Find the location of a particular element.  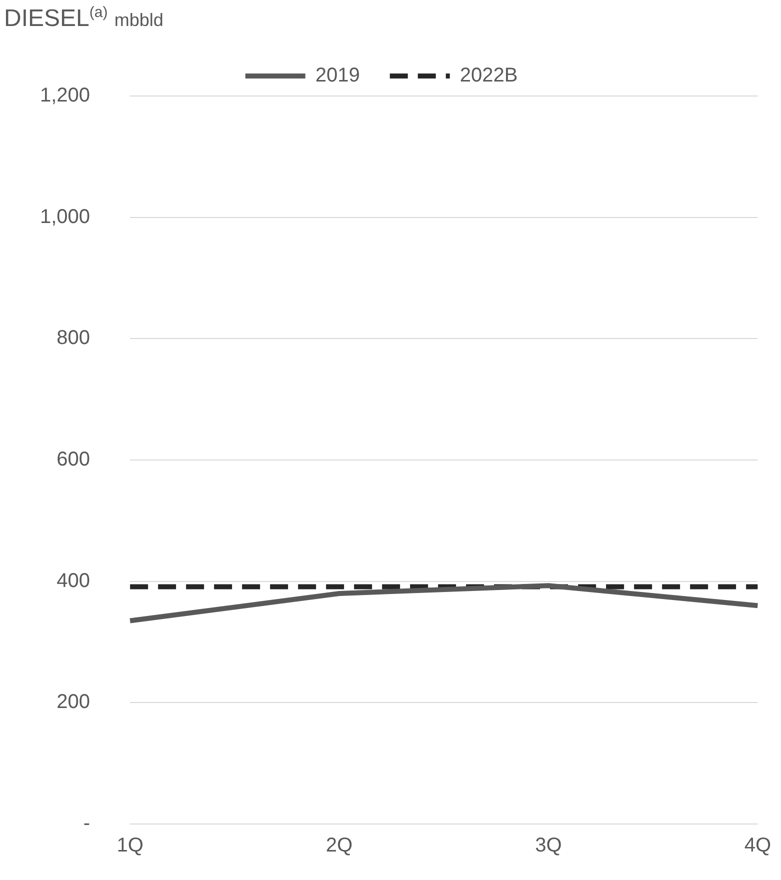

y-tick-label: 400 is located at coordinates (73, 581).